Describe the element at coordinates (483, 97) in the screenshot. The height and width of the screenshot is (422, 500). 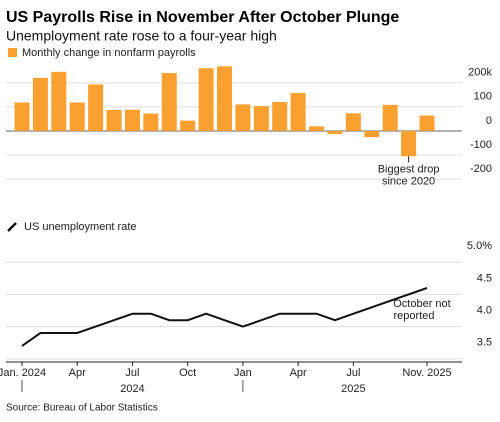
I see `y-tick-label: 100` at that location.